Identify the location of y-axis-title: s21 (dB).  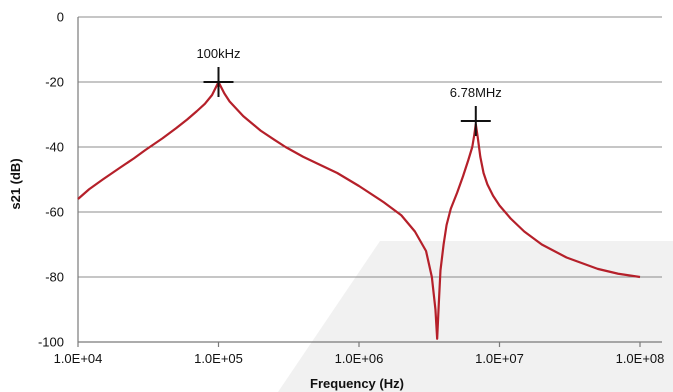
(15, 183).